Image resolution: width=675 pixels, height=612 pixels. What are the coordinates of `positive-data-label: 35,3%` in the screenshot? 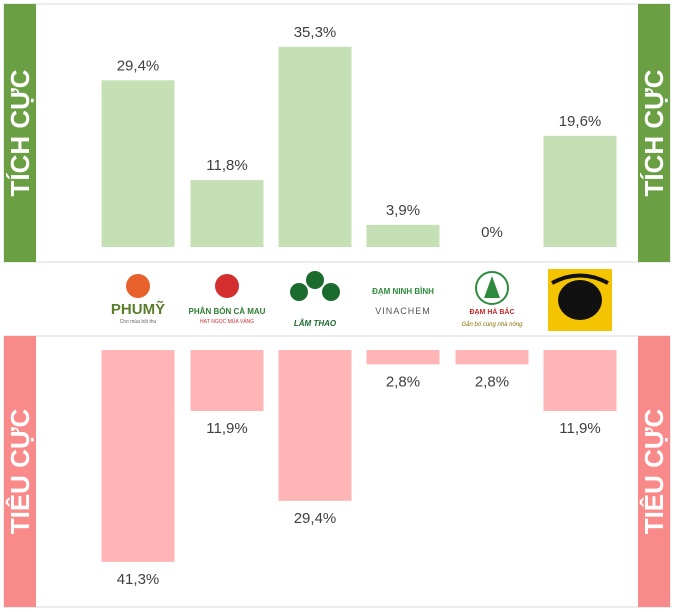 It's located at (315, 32).